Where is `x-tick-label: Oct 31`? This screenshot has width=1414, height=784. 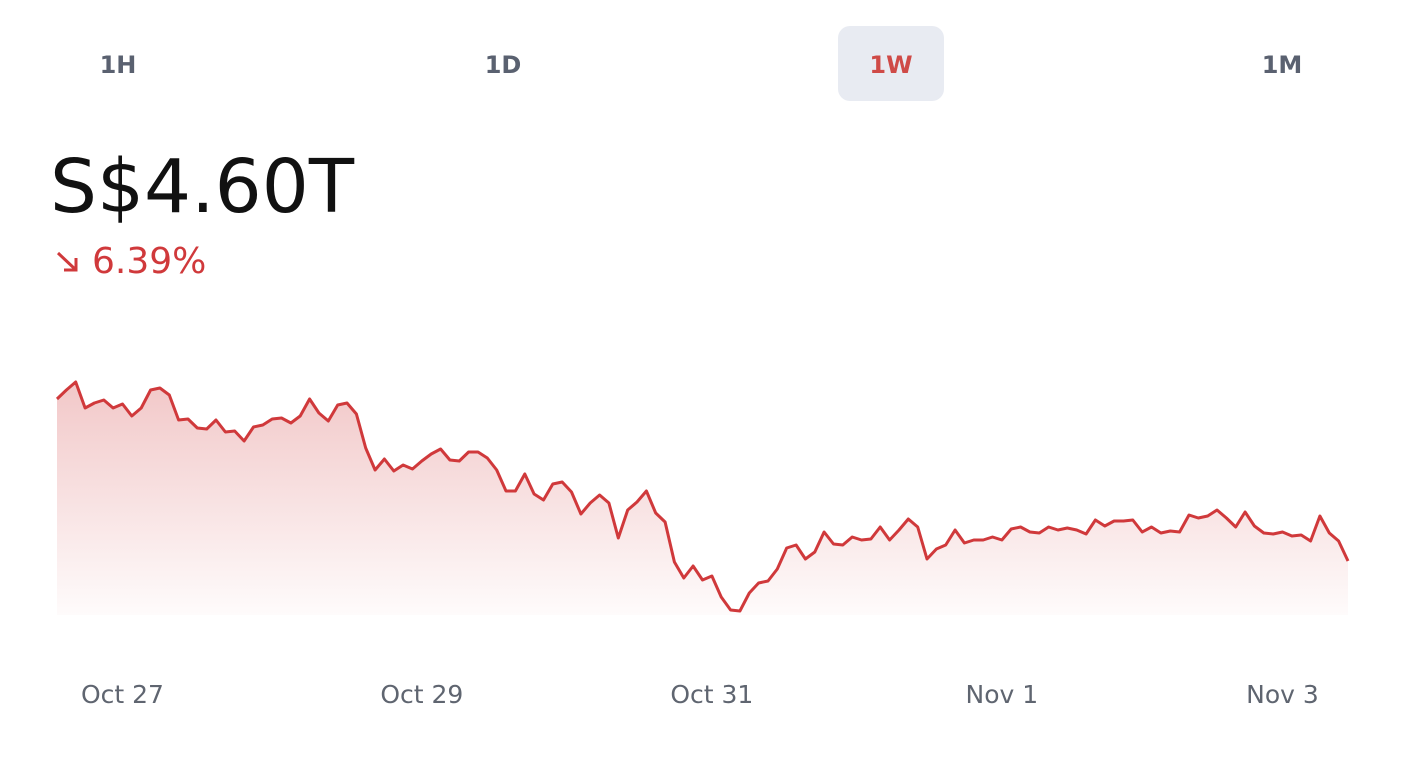 x-tick-label: Oct 31 is located at coordinates (711, 694).